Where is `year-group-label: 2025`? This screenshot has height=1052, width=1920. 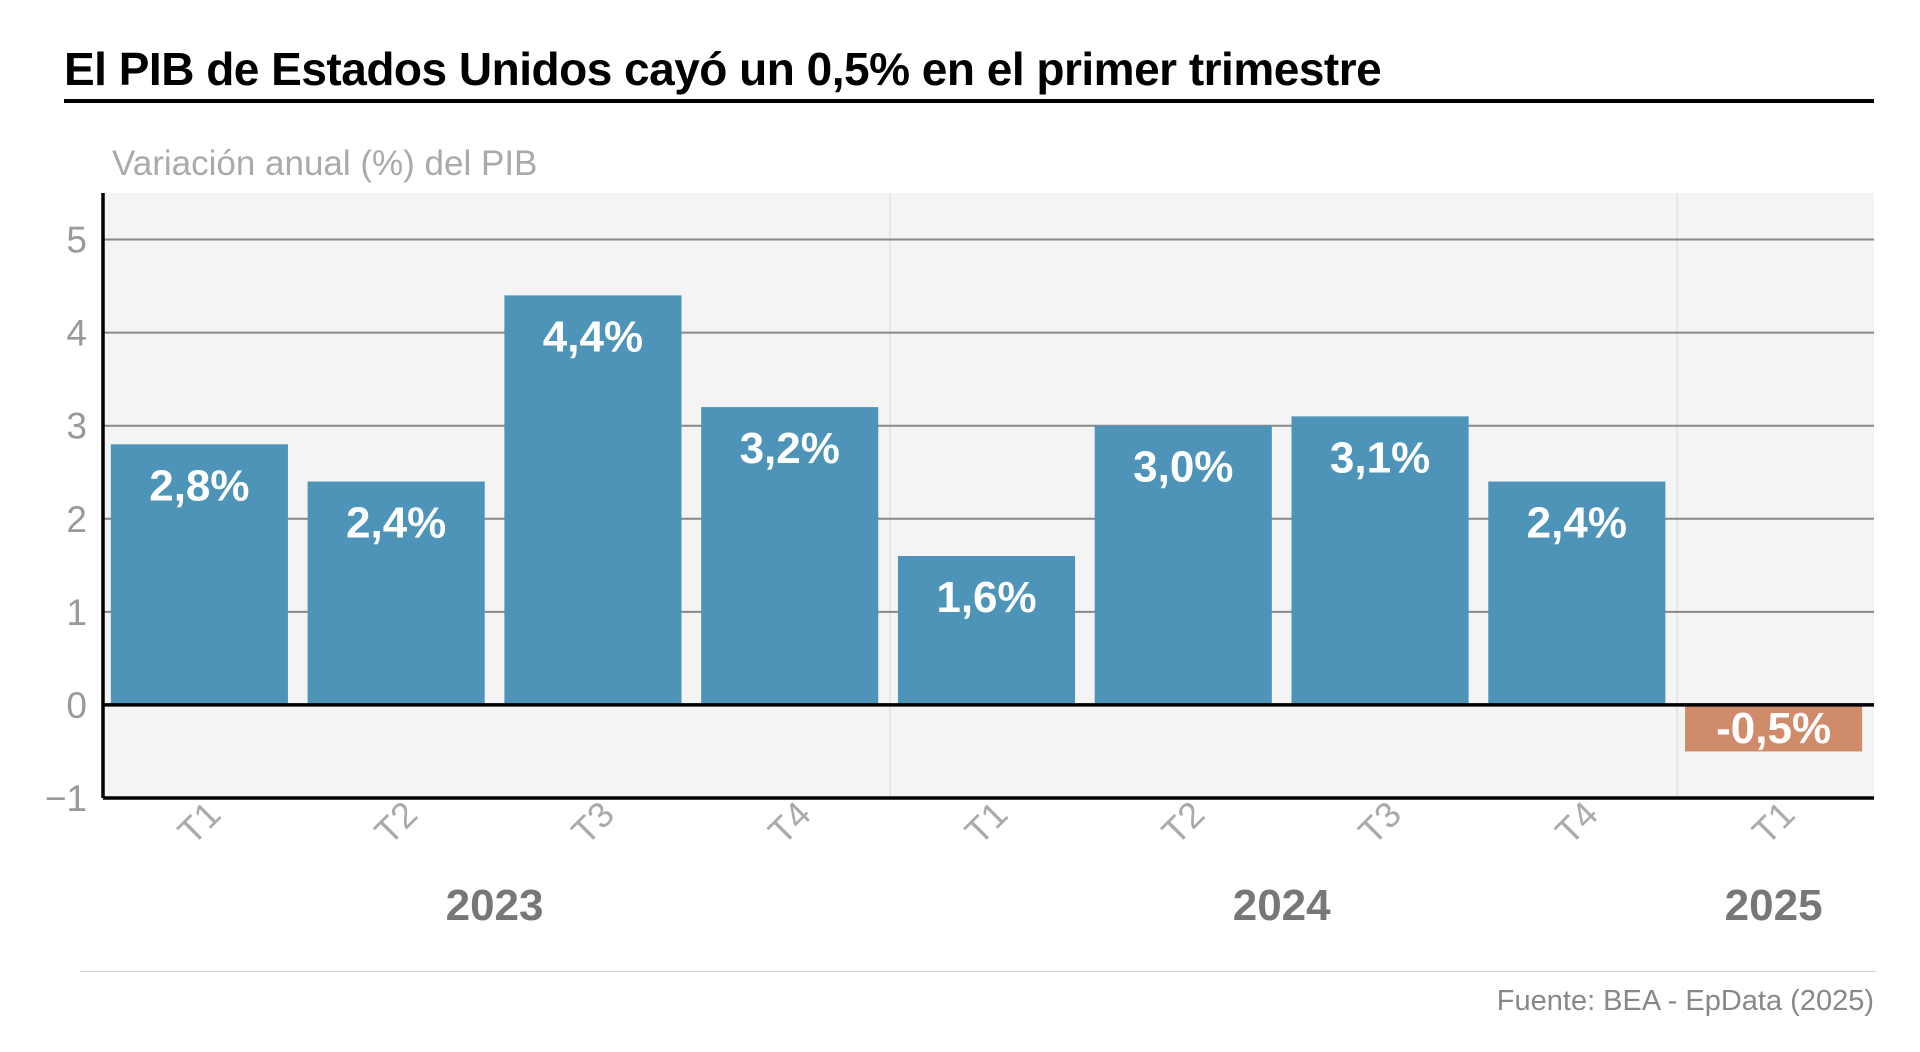 year-group-label: 2025 is located at coordinates (1774, 905).